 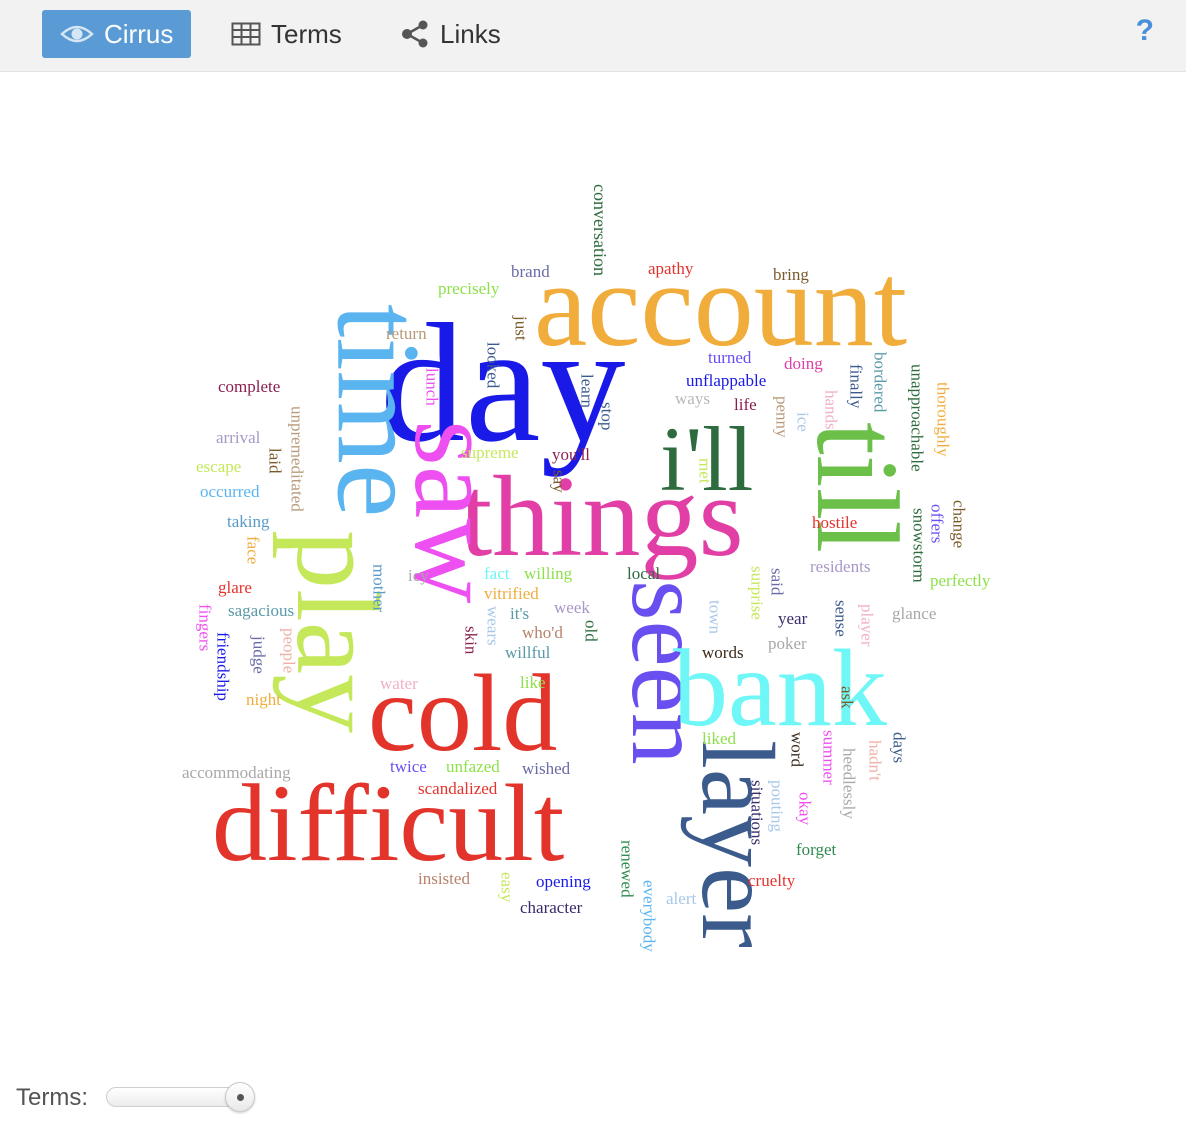 I want to click on cloud-word: unflappable, so click(x=726, y=380).